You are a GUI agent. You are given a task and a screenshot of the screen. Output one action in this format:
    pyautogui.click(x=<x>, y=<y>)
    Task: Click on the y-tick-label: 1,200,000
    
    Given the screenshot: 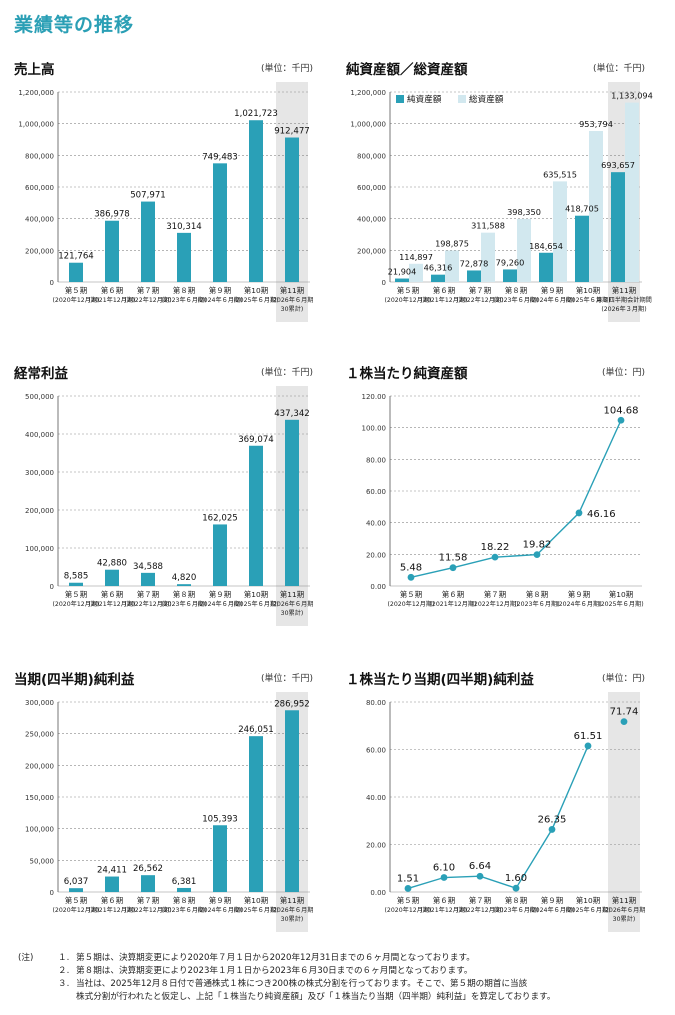 What is the action you would take?
    pyautogui.click(x=368, y=93)
    